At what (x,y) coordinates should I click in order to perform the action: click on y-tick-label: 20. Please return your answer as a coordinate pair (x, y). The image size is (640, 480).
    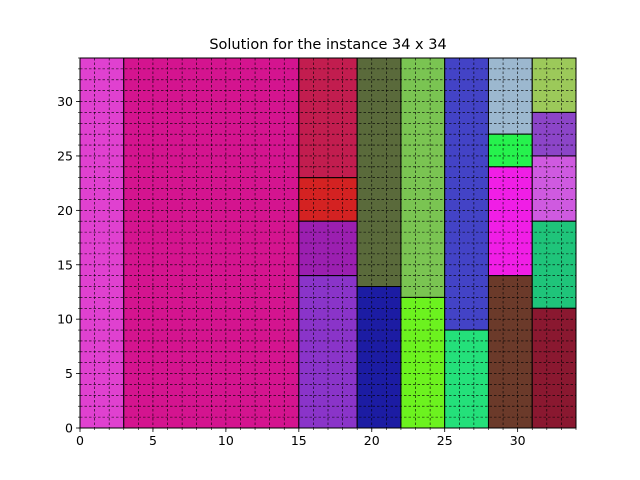
    Looking at the image, I should click on (65, 210).